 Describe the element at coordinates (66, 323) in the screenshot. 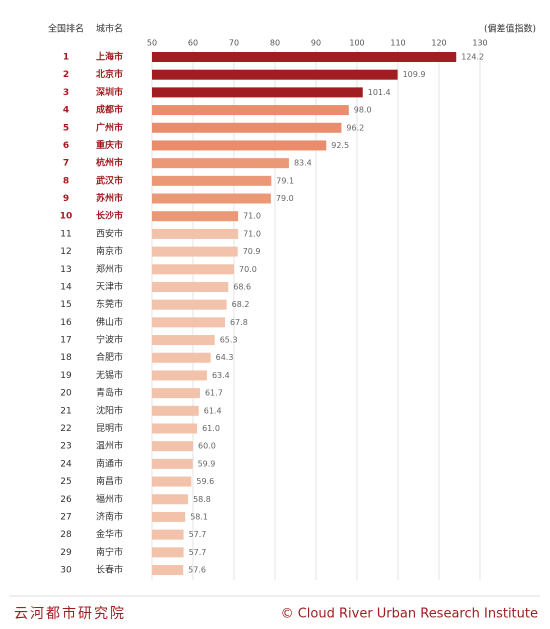

I see `rank-label: 16` at that location.